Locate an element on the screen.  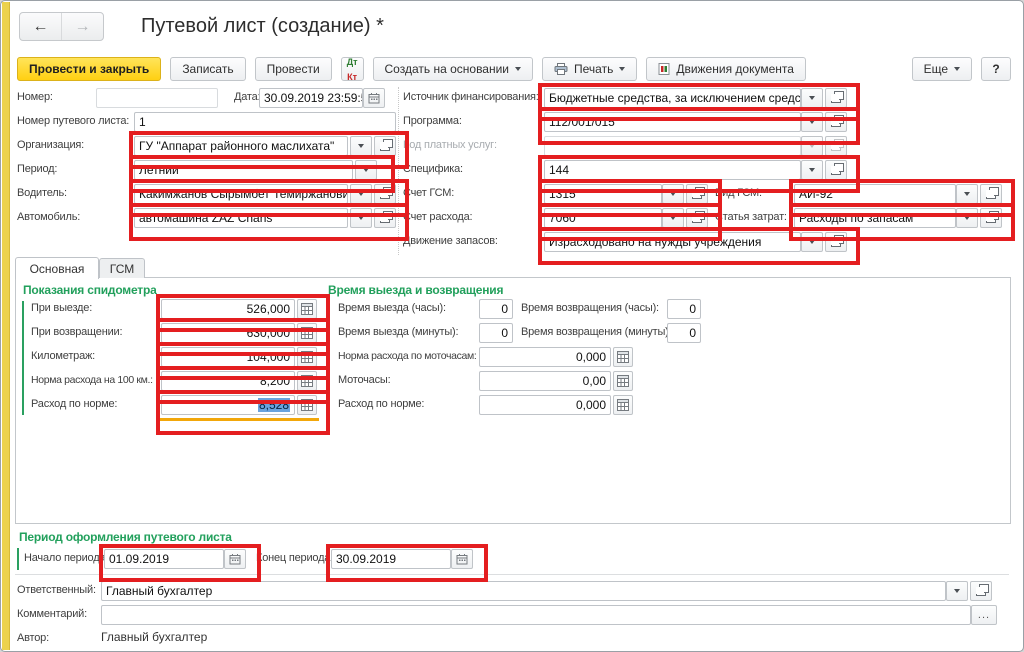
cost-item-input: Расходы по запасам is located at coordinates (875, 218).